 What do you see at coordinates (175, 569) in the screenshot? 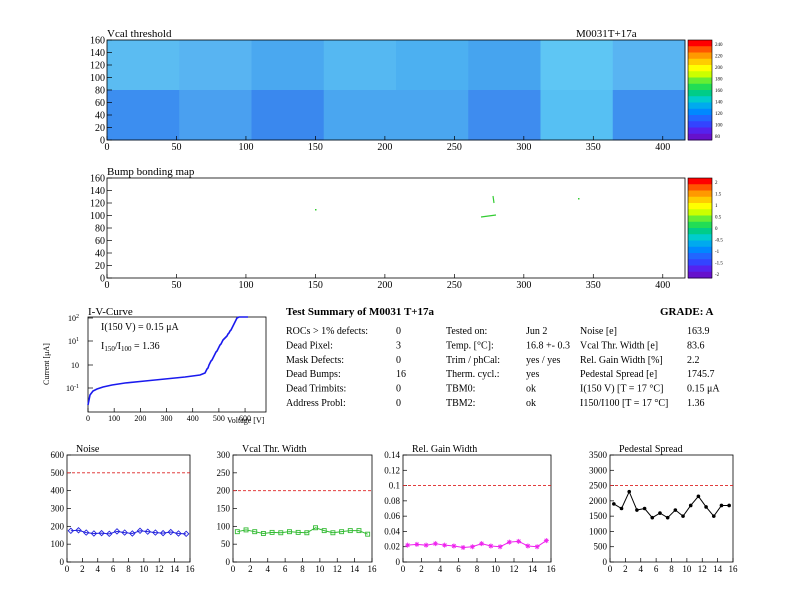
I see `x-tick-label: 14` at bounding box center [175, 569].